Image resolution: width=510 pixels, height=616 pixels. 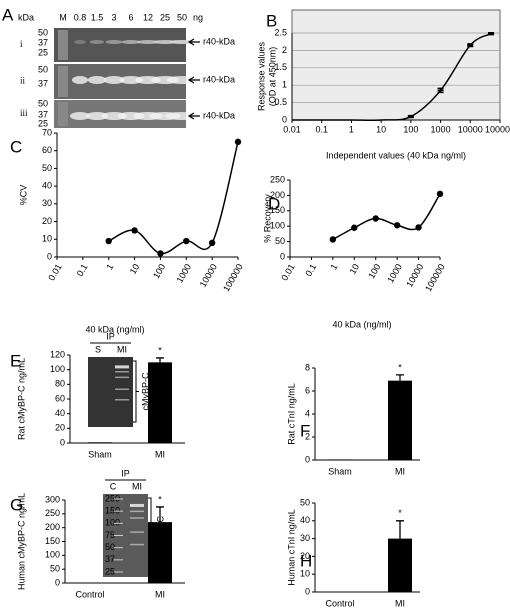 What do you see at coordinates (16, 504) in the screenshot?
I see `panel-letter: G` at bounding box center [16, 504].